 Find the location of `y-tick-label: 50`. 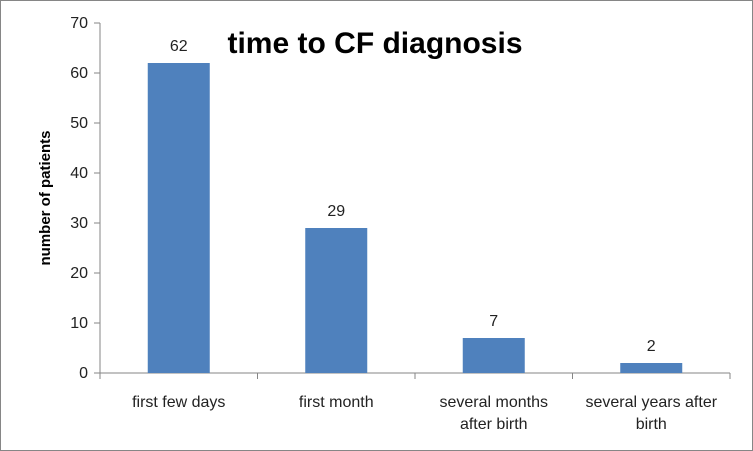

y-tick-label: 50 is located at coordinates (79, 123).